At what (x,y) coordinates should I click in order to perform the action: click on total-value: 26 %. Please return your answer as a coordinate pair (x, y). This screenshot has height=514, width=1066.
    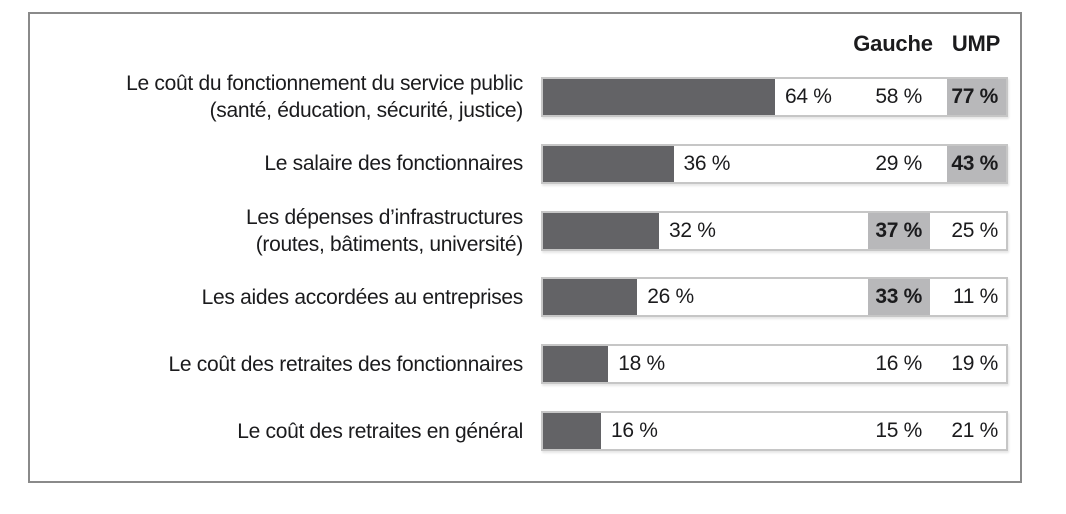
    Looking at the image, I should click on (670, 297).